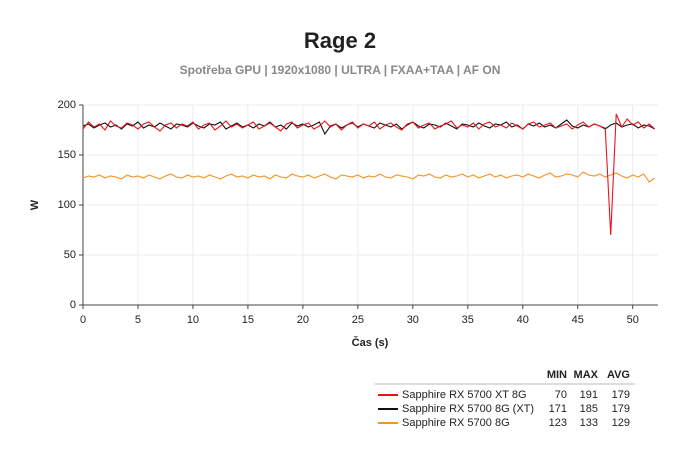 This screenshot has height=455, width=680. What do you see at coordinates (70, 255) in the screenshot?
I see `y-tick-label: 50` at bounding box center [70, 255].